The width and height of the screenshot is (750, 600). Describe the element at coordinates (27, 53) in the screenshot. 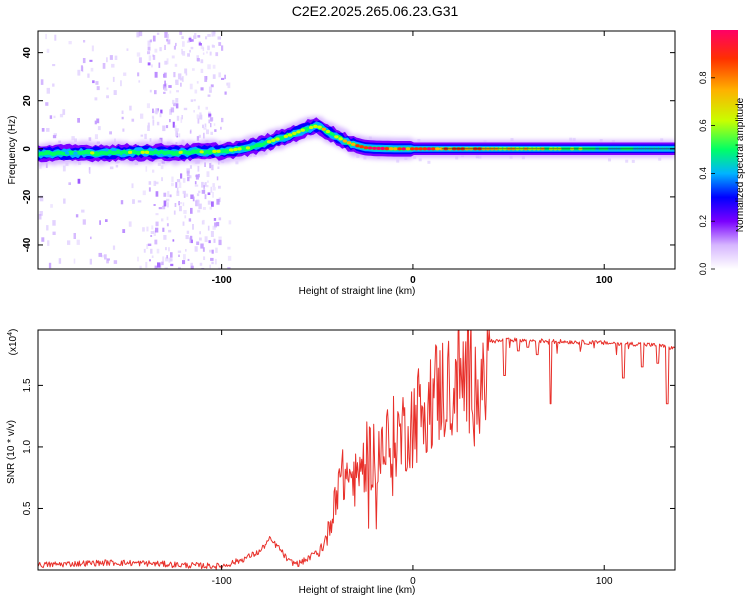

I see `spectrogram-y-tick-label: 40` at that location.